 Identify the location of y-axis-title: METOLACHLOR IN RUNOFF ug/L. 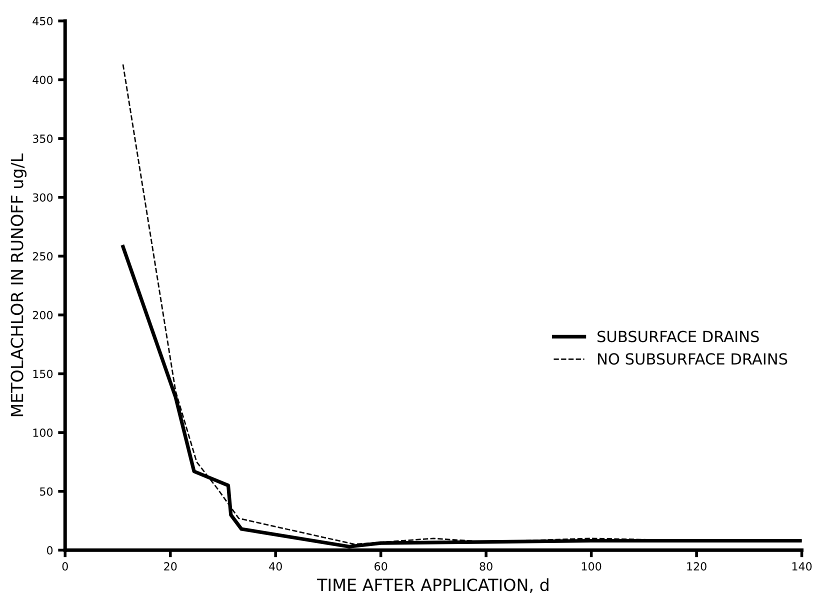
(18, 284).